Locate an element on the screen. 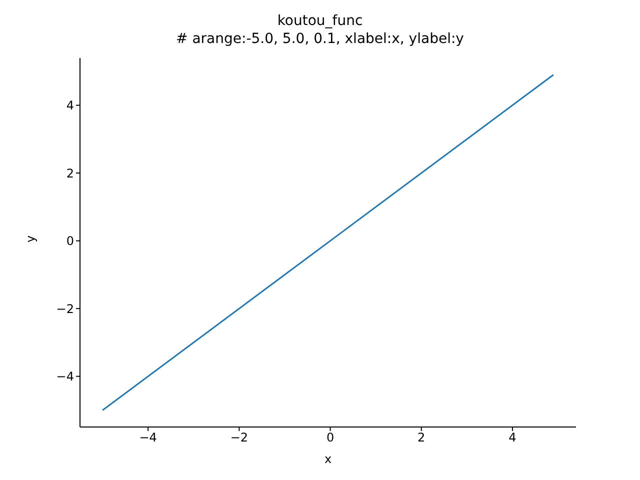  chart-subtitle: # arange:-5.0, 5.0, 0.1, xlabel:x, ylabel:y is located at coordinates (320, 39).